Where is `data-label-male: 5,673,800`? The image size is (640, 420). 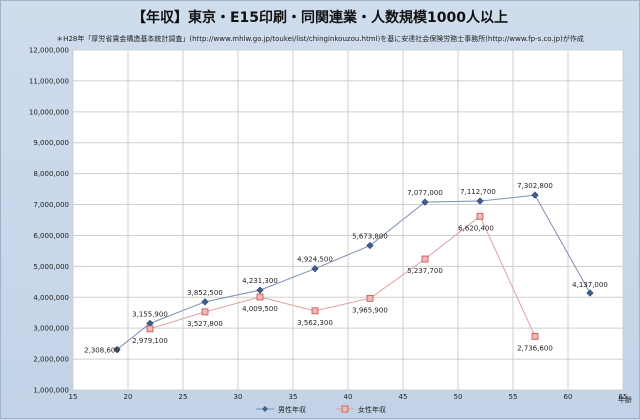 data-label-male: 5,673,800 is located at coordinates (370, 237).